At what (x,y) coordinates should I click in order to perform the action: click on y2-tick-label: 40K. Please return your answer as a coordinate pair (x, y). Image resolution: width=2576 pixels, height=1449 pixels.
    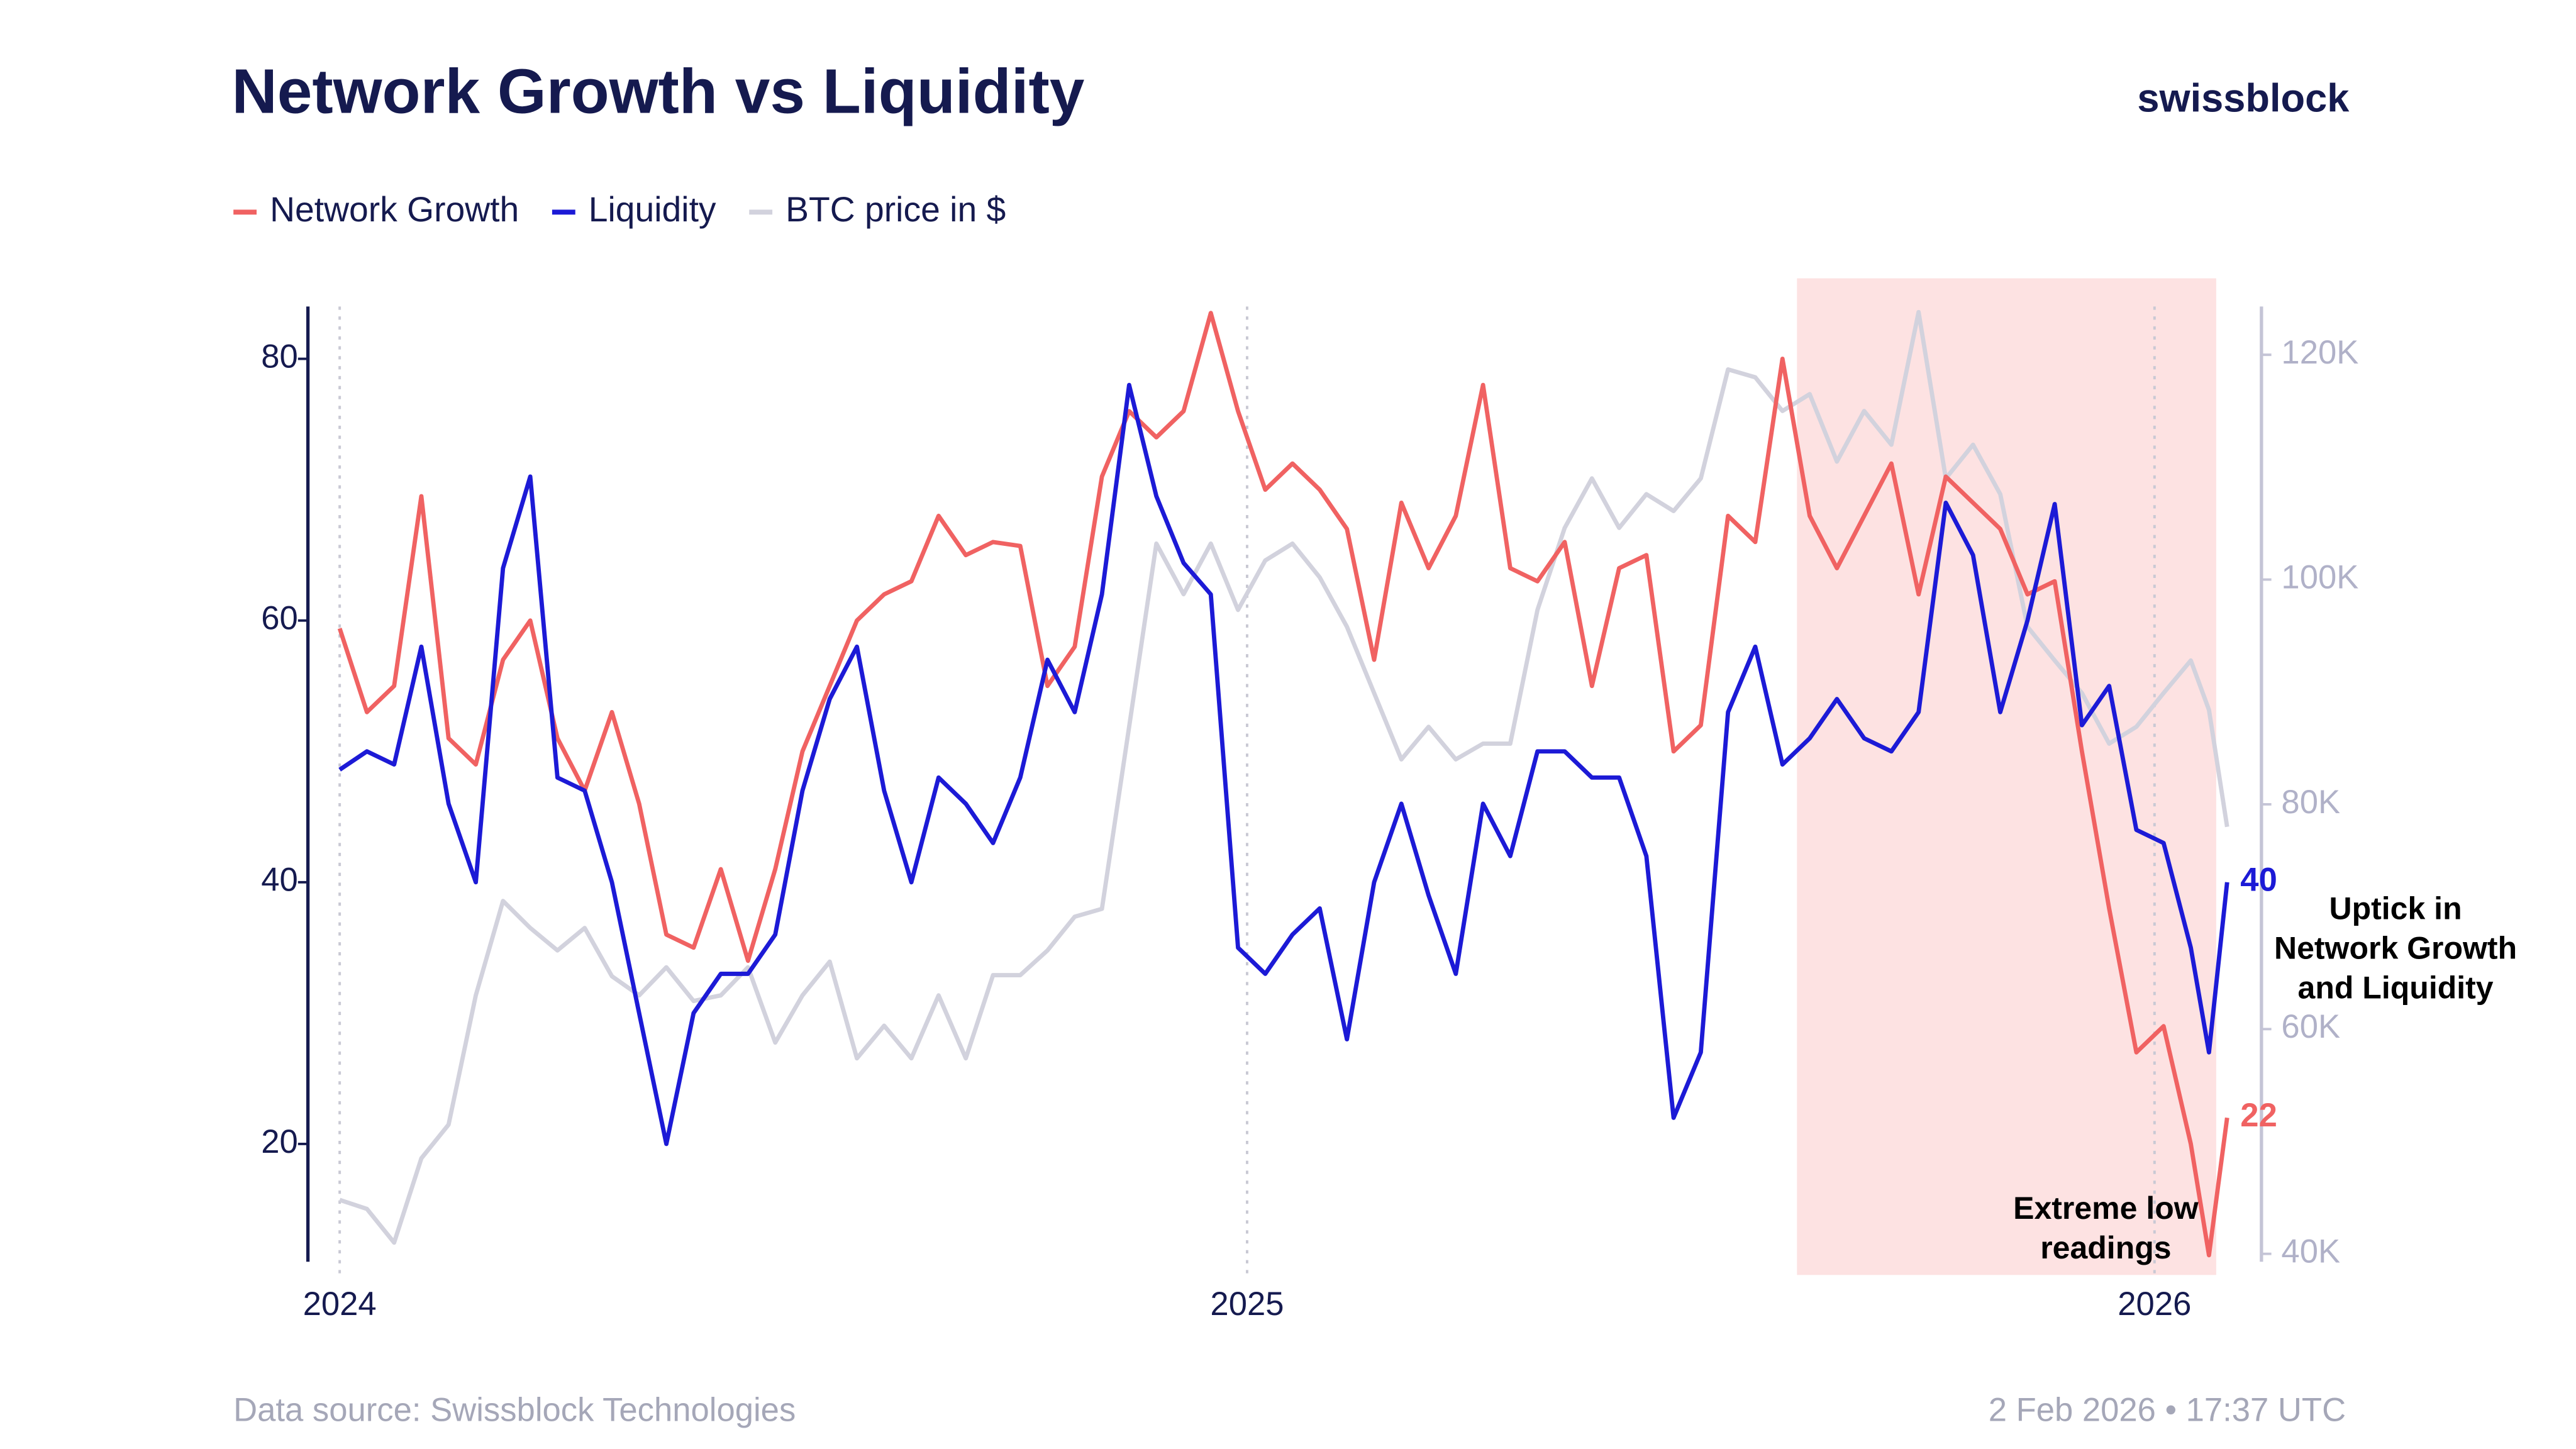
    Looking at the image, I should click on (2310, 1251).